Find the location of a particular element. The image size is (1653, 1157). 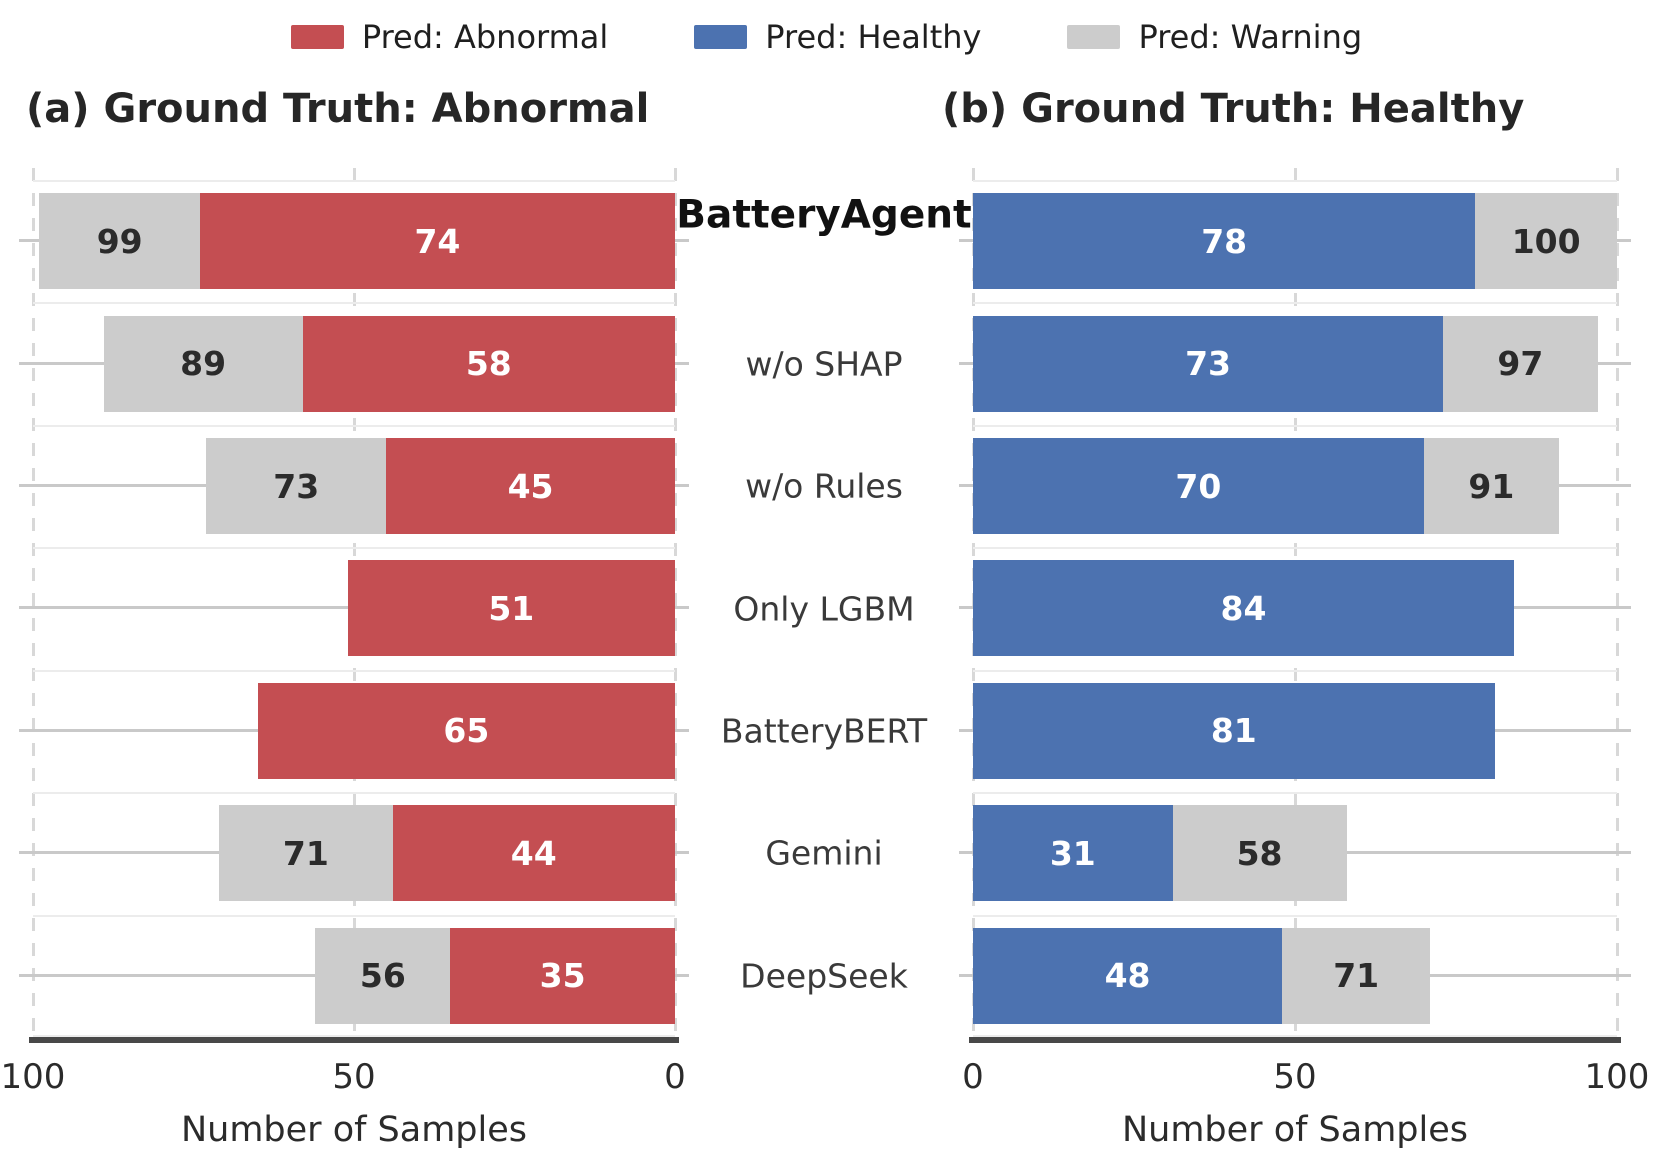

bar-row-batteryagent: 99 74 is located at coordinates (354, 241).